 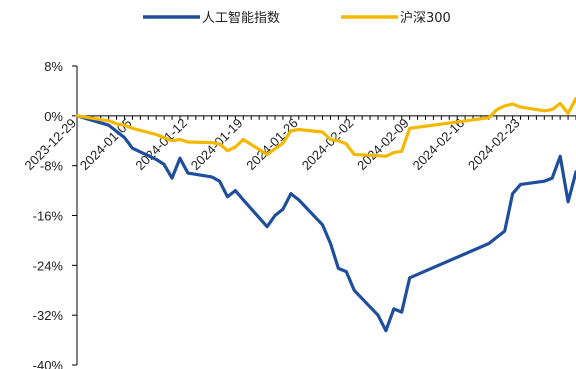 I want to click on x-tick-label: 2024-02-23, so click(x=494, y=144).